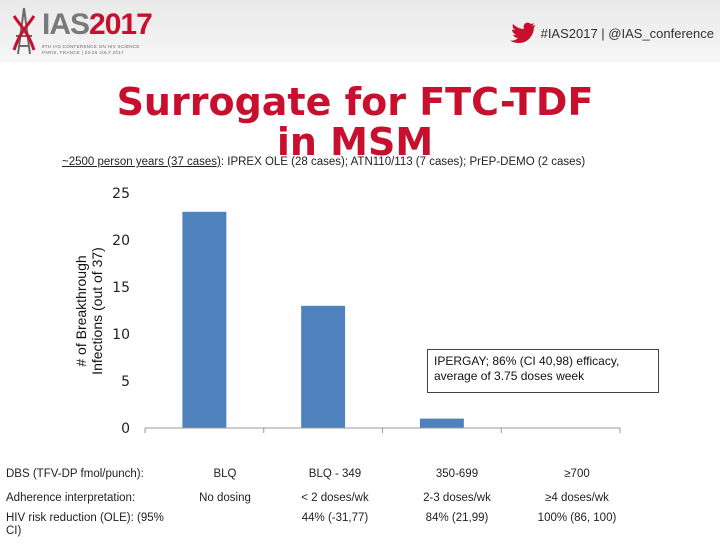 This screenshot has height=552, width=720. I want to click on y-tick-label: 10, so click(121, 335).